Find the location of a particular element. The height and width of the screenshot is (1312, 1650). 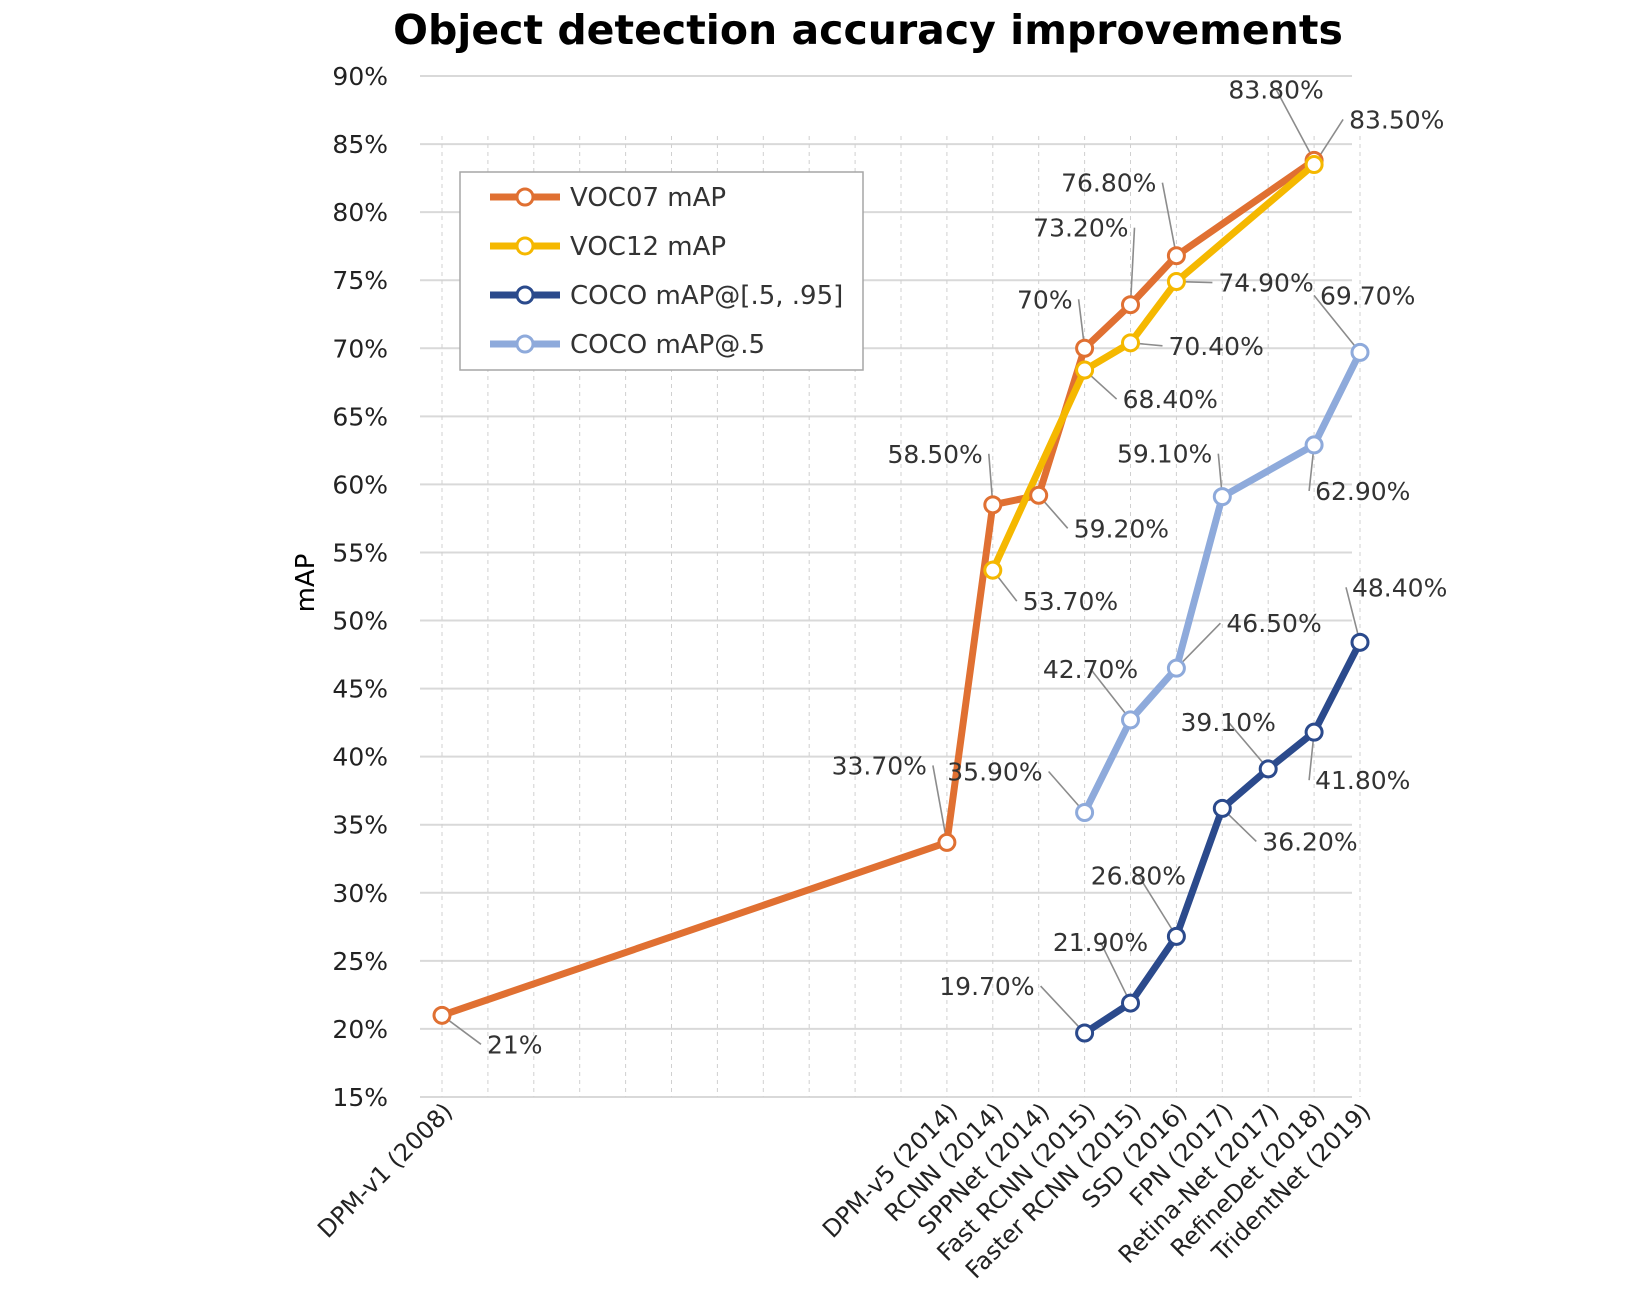

data-label-voc12-map: 68.40% is located at coordinates (1170, 399).